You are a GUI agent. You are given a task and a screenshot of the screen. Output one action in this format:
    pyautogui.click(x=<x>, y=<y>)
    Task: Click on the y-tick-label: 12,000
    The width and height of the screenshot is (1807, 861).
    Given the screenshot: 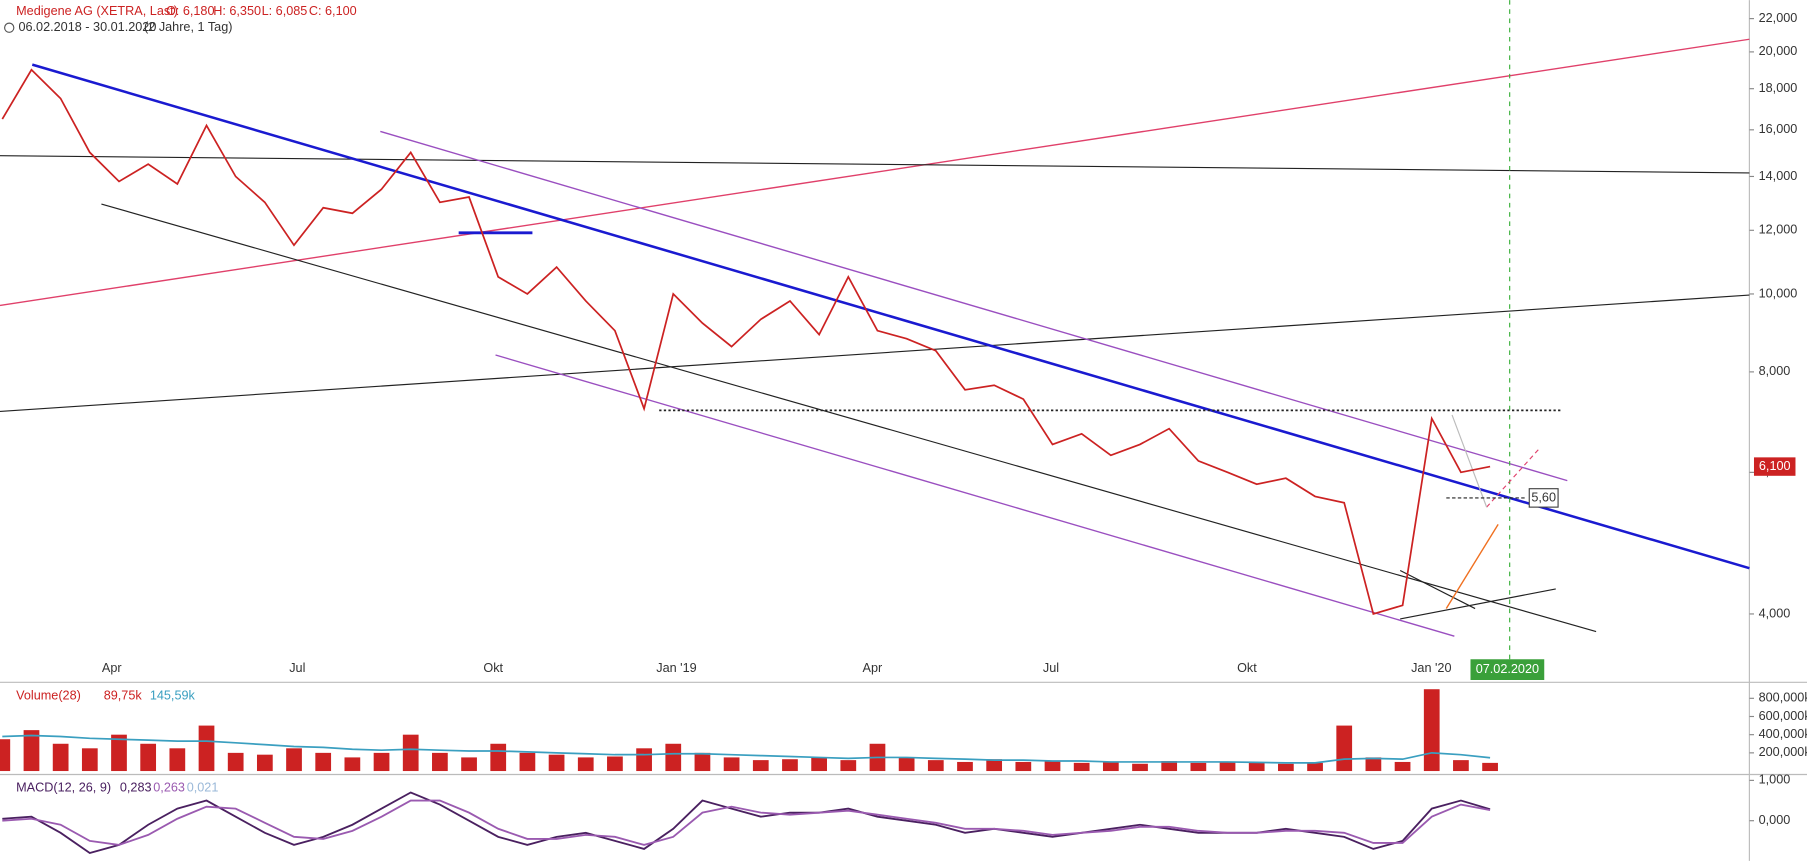 What is the action you would take?
    pyautogui.click(x=1778, y=230)
    